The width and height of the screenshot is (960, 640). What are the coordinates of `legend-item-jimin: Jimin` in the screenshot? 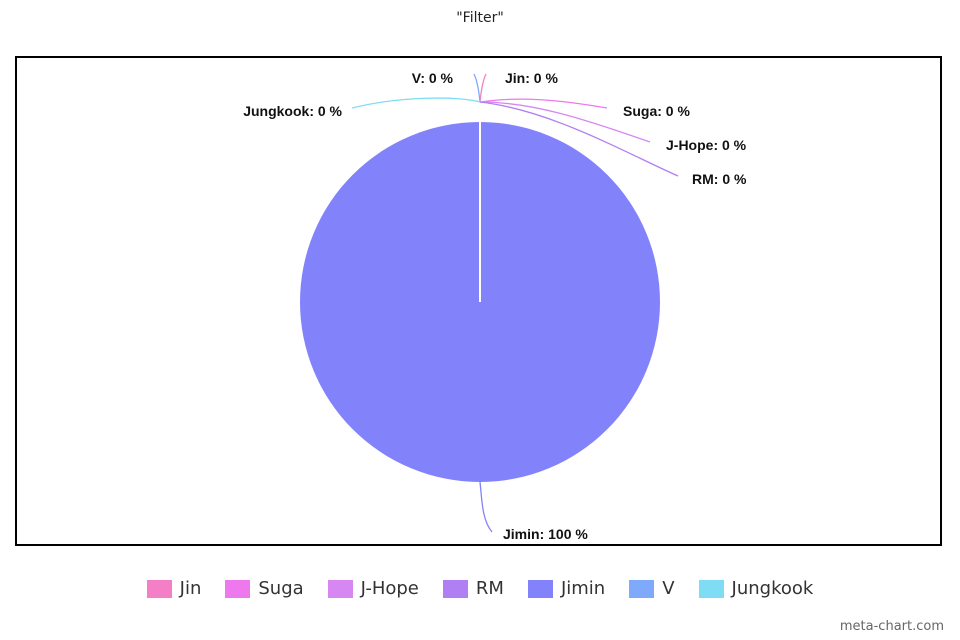 It's located at (566, 588).